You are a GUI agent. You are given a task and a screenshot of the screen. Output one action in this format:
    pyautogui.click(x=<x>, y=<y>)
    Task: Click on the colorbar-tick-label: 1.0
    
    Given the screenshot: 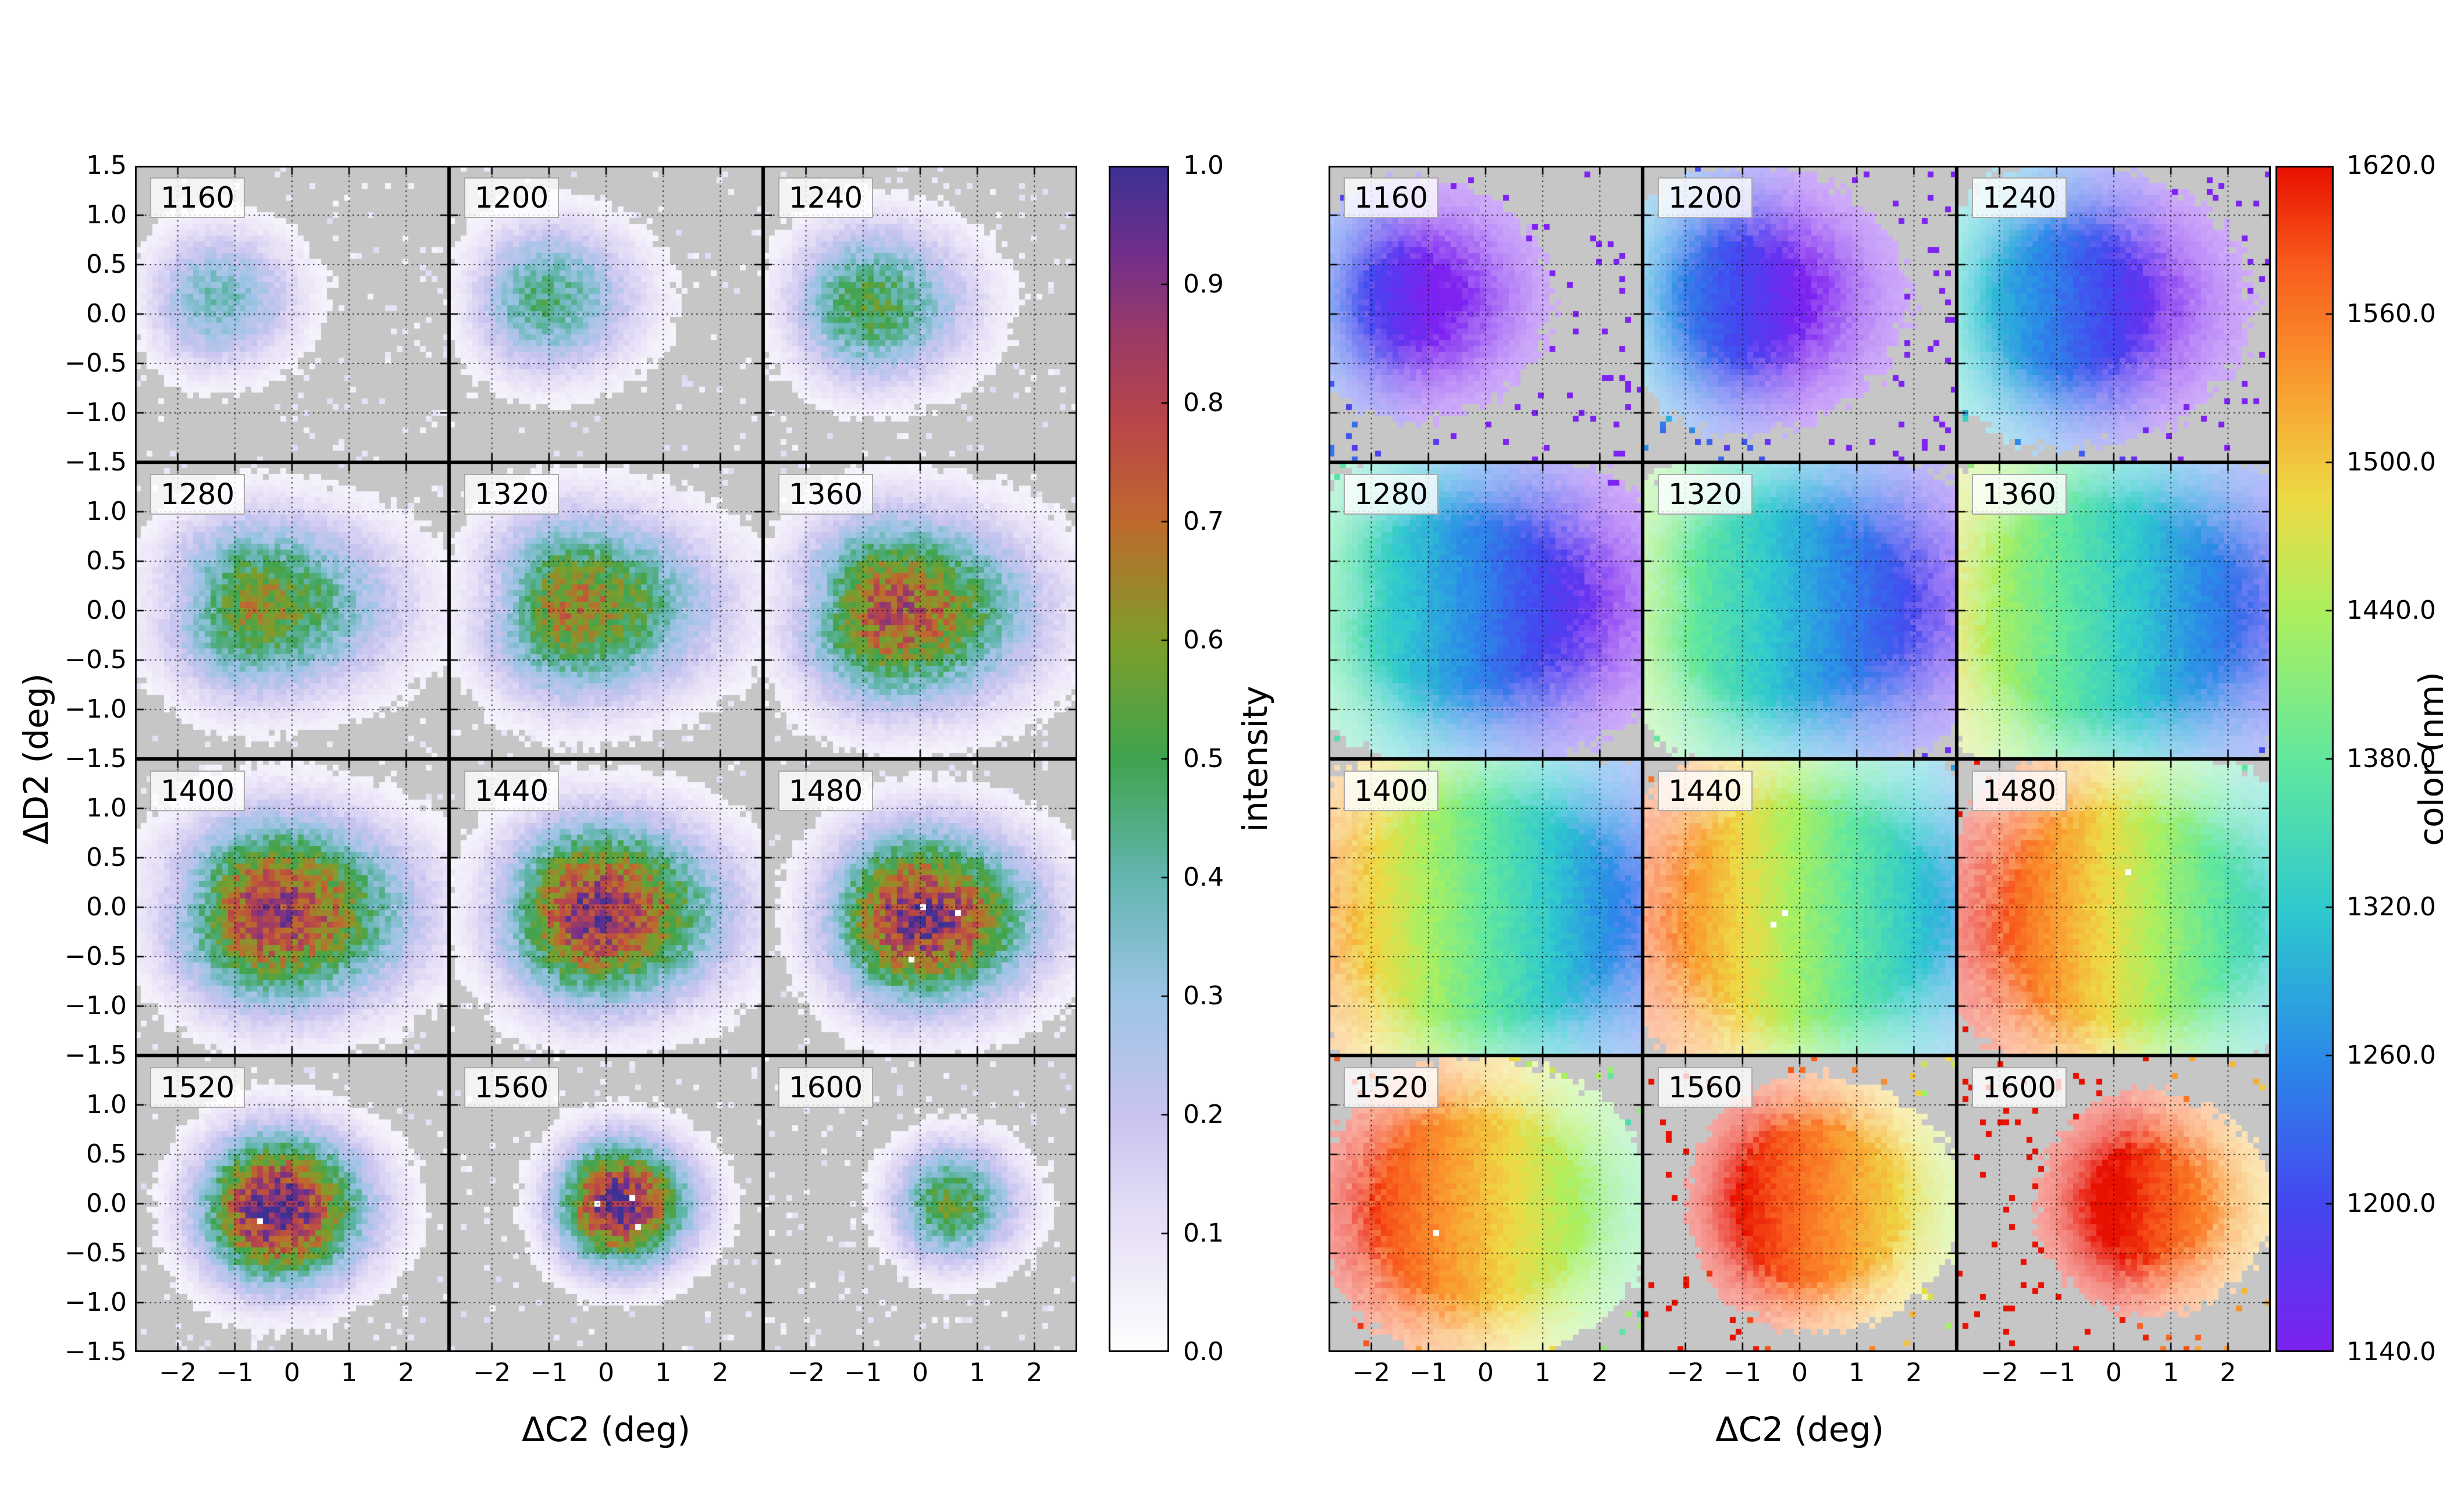 What is the action you would take?
    pyautogui.click(x=1203, y=165)
    